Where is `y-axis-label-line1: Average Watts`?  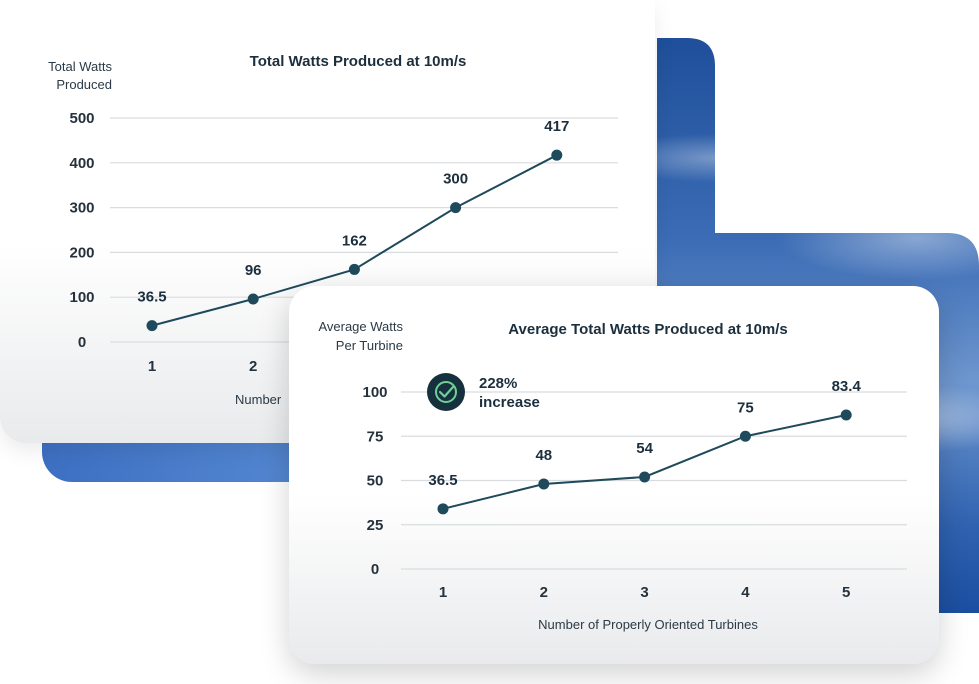
y-axis-label-line1: Average Watts is located at coordinates (360, 326).